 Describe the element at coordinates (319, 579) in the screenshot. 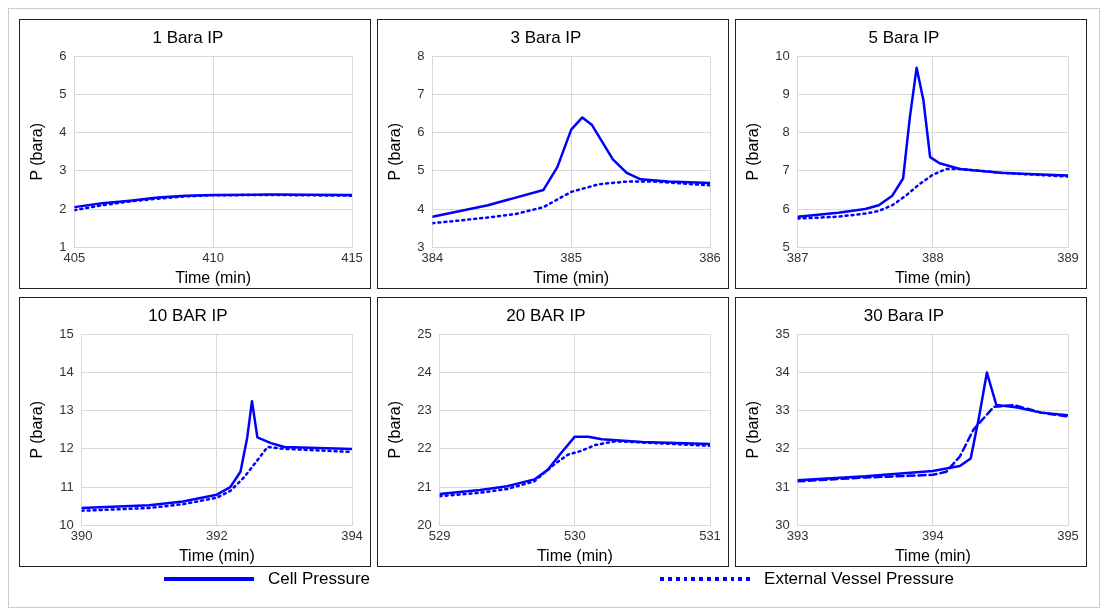

I see `legend-label: Cell Pressure` at that location.